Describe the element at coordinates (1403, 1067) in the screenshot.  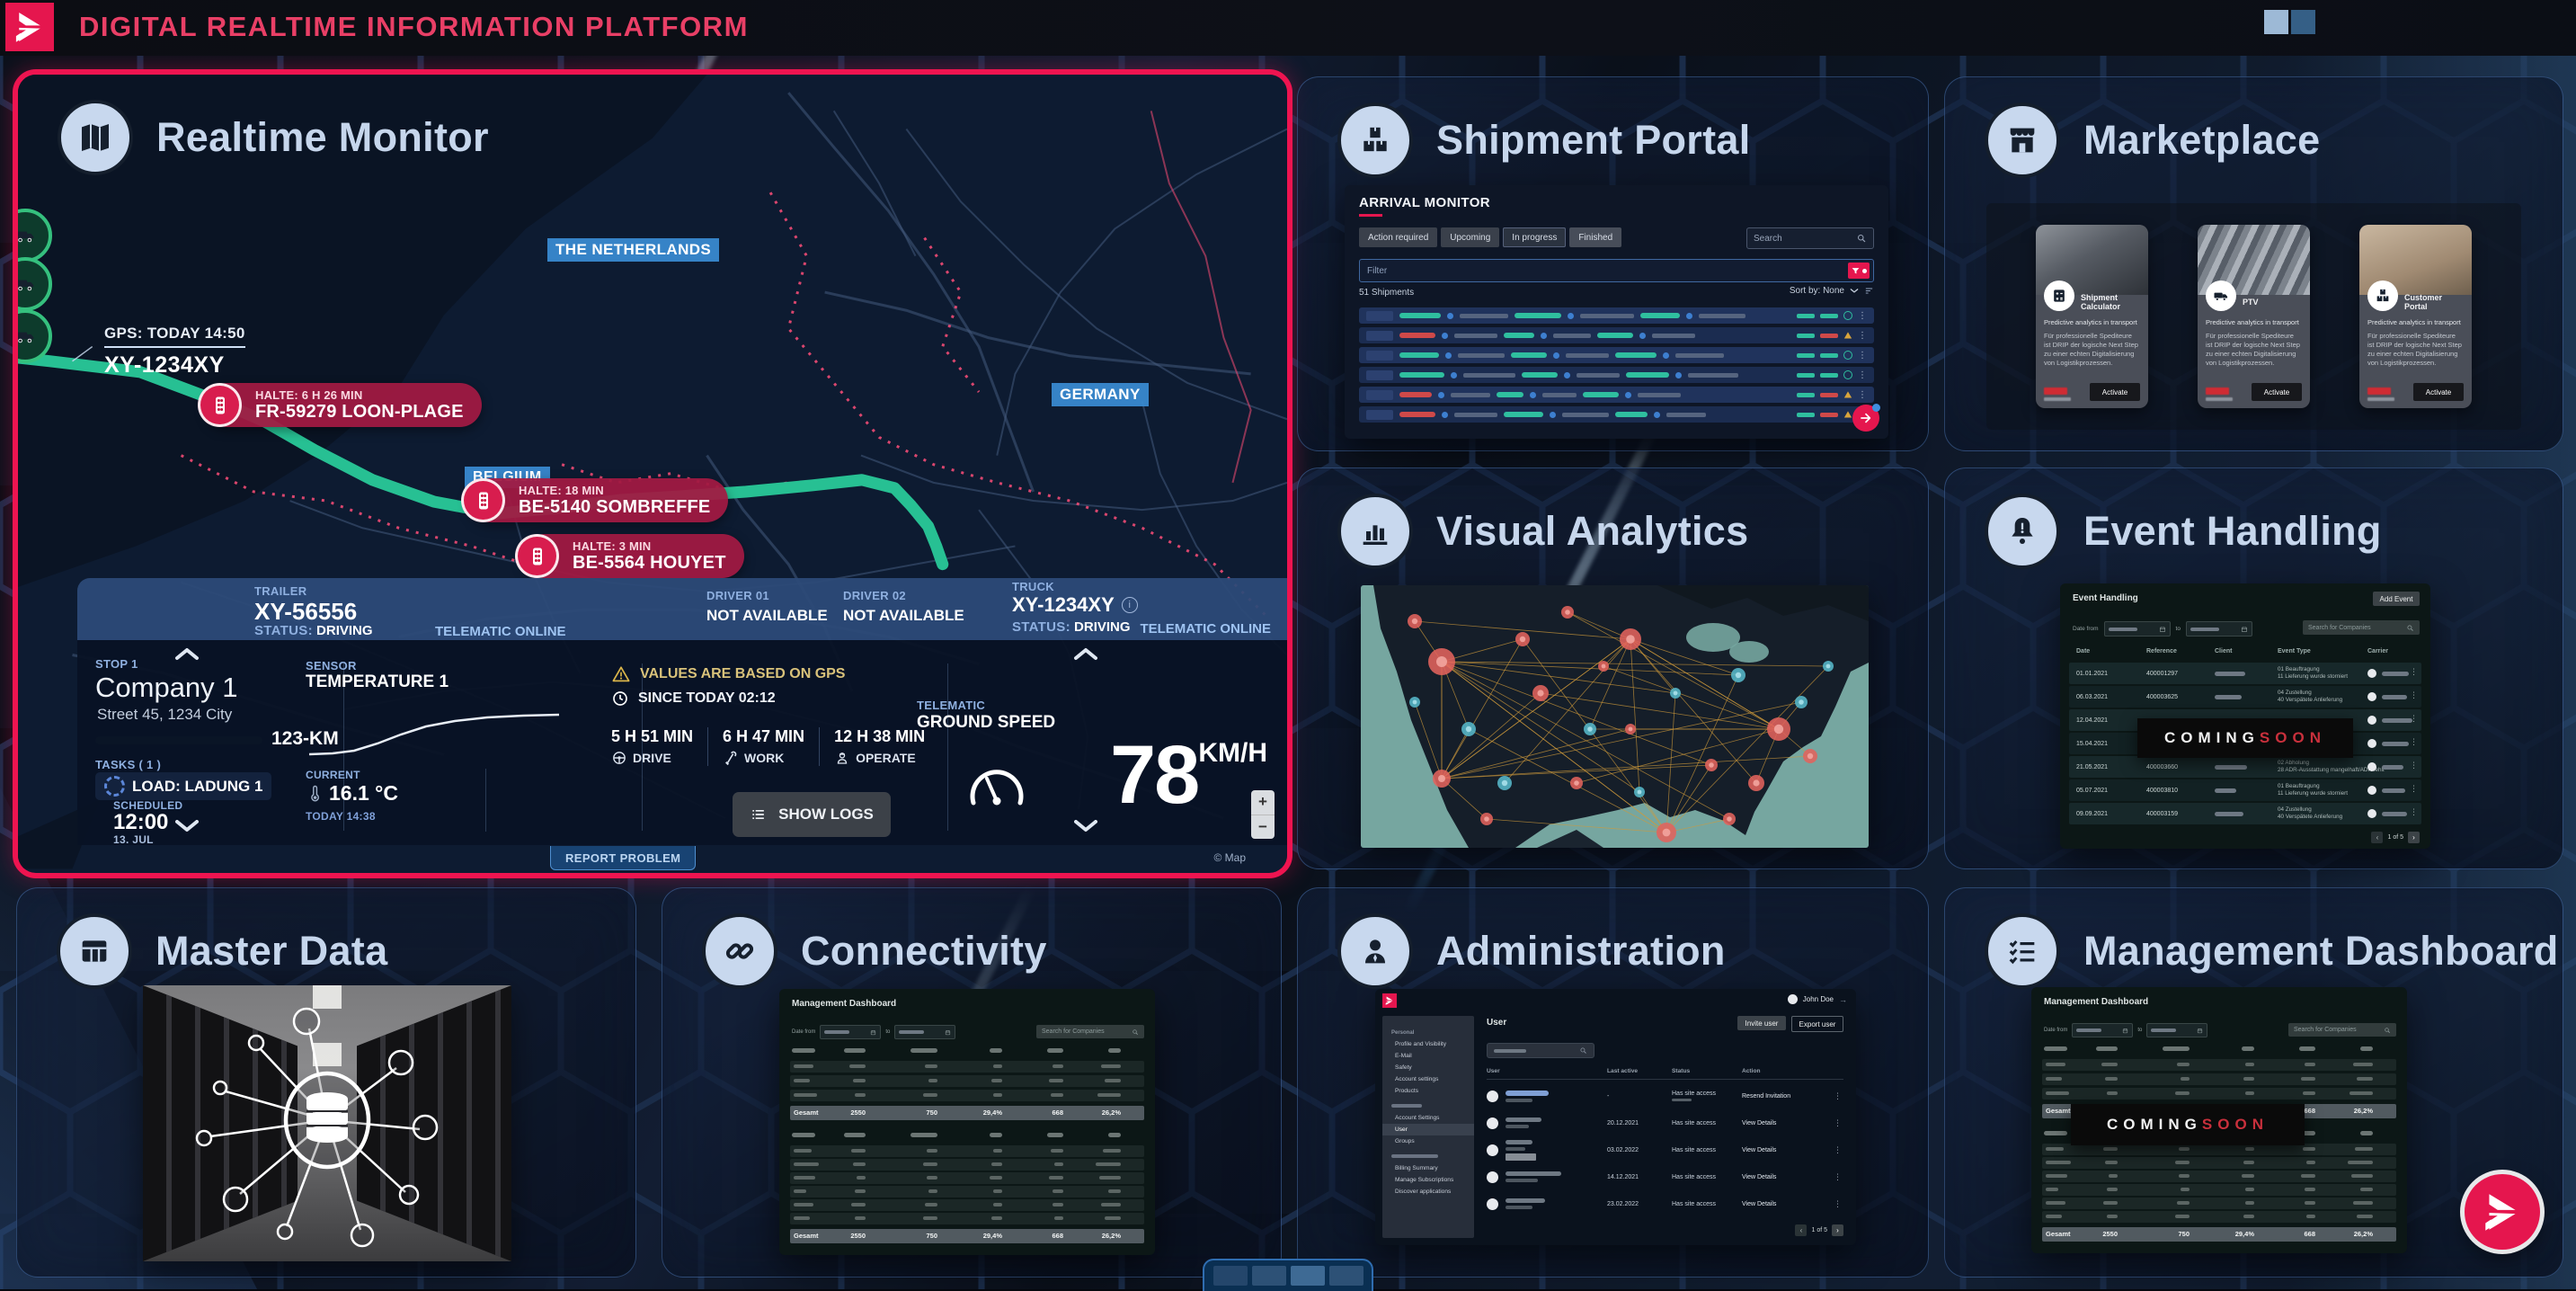
I see `sidebar-item-safety: Safety` at that location.